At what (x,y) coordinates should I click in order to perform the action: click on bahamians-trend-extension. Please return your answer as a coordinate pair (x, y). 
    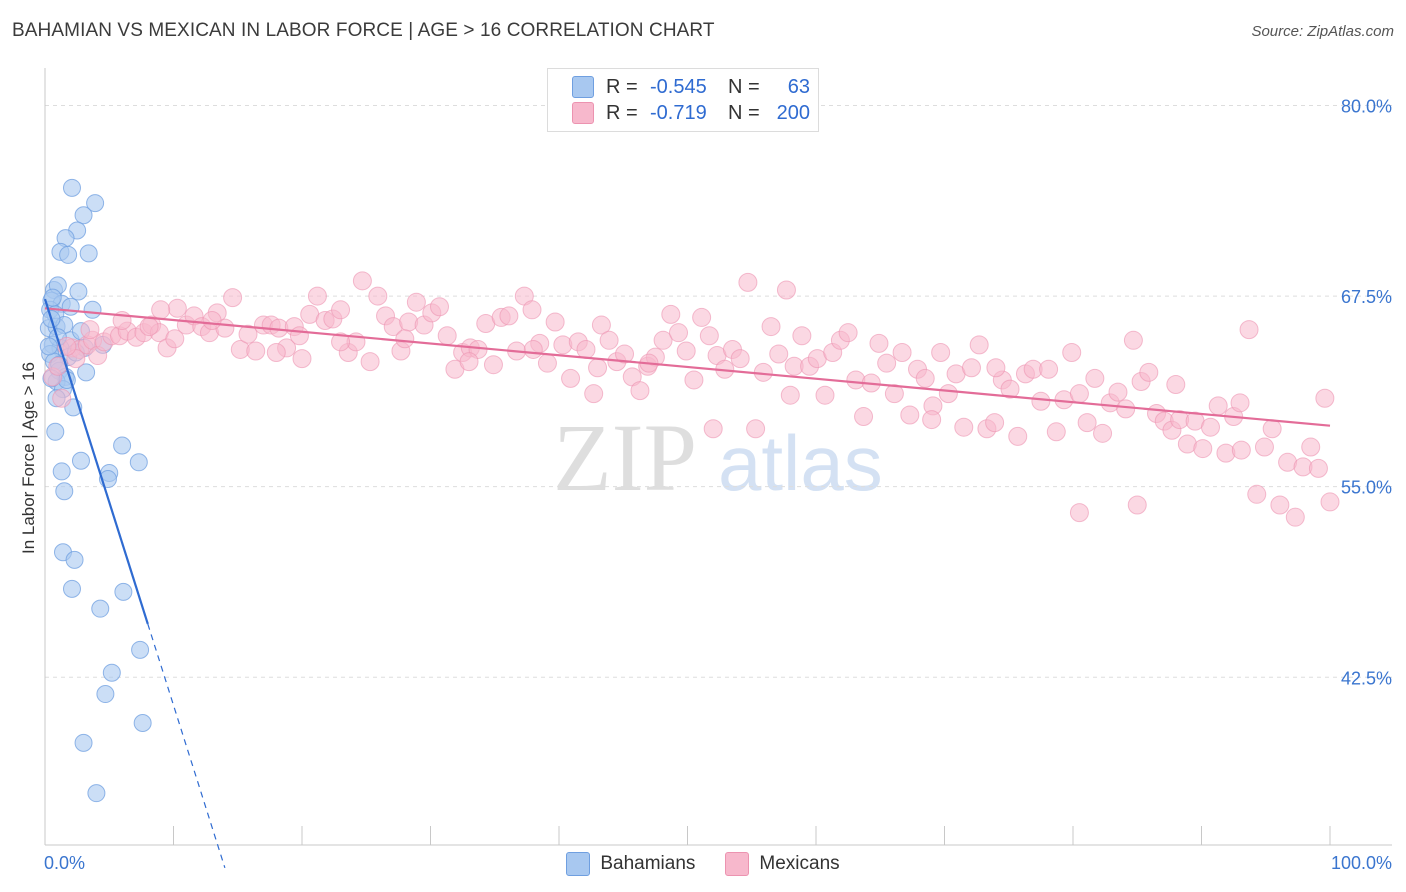
    Looking at the image, I should click on (186, 746).